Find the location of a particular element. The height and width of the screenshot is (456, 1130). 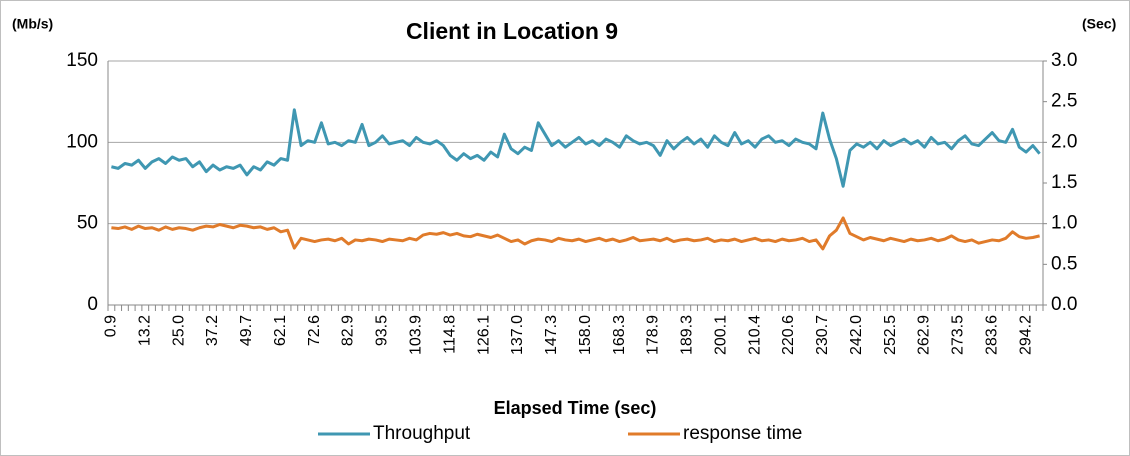

x-tick-label: 93.5 is located at coordinates (382, 330).